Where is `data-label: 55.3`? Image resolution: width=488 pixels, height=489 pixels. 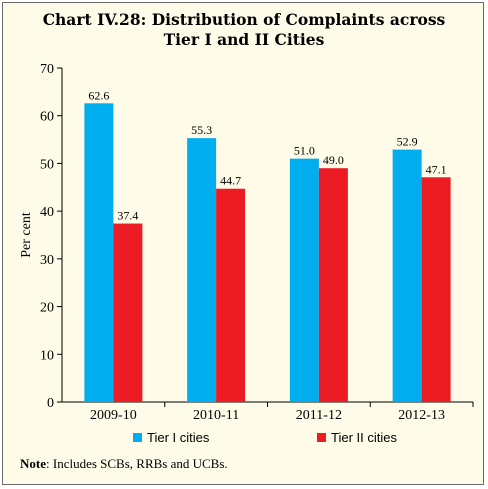 data-label: 55.3 is located at coordinates (201, 130).